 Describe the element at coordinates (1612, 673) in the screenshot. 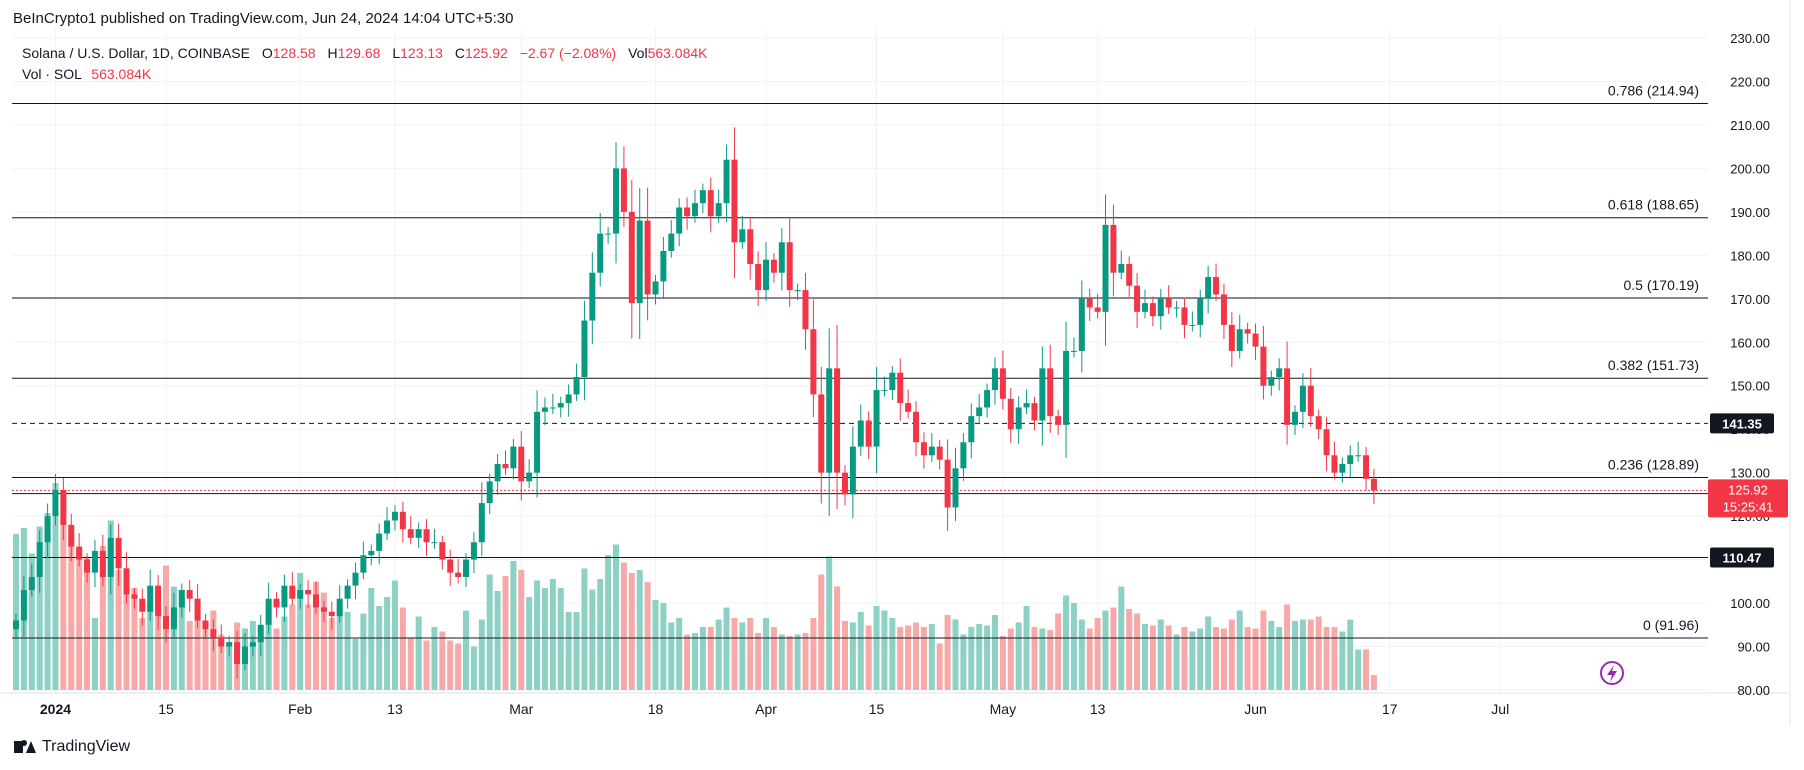

I see `lightning-icon` at that location.